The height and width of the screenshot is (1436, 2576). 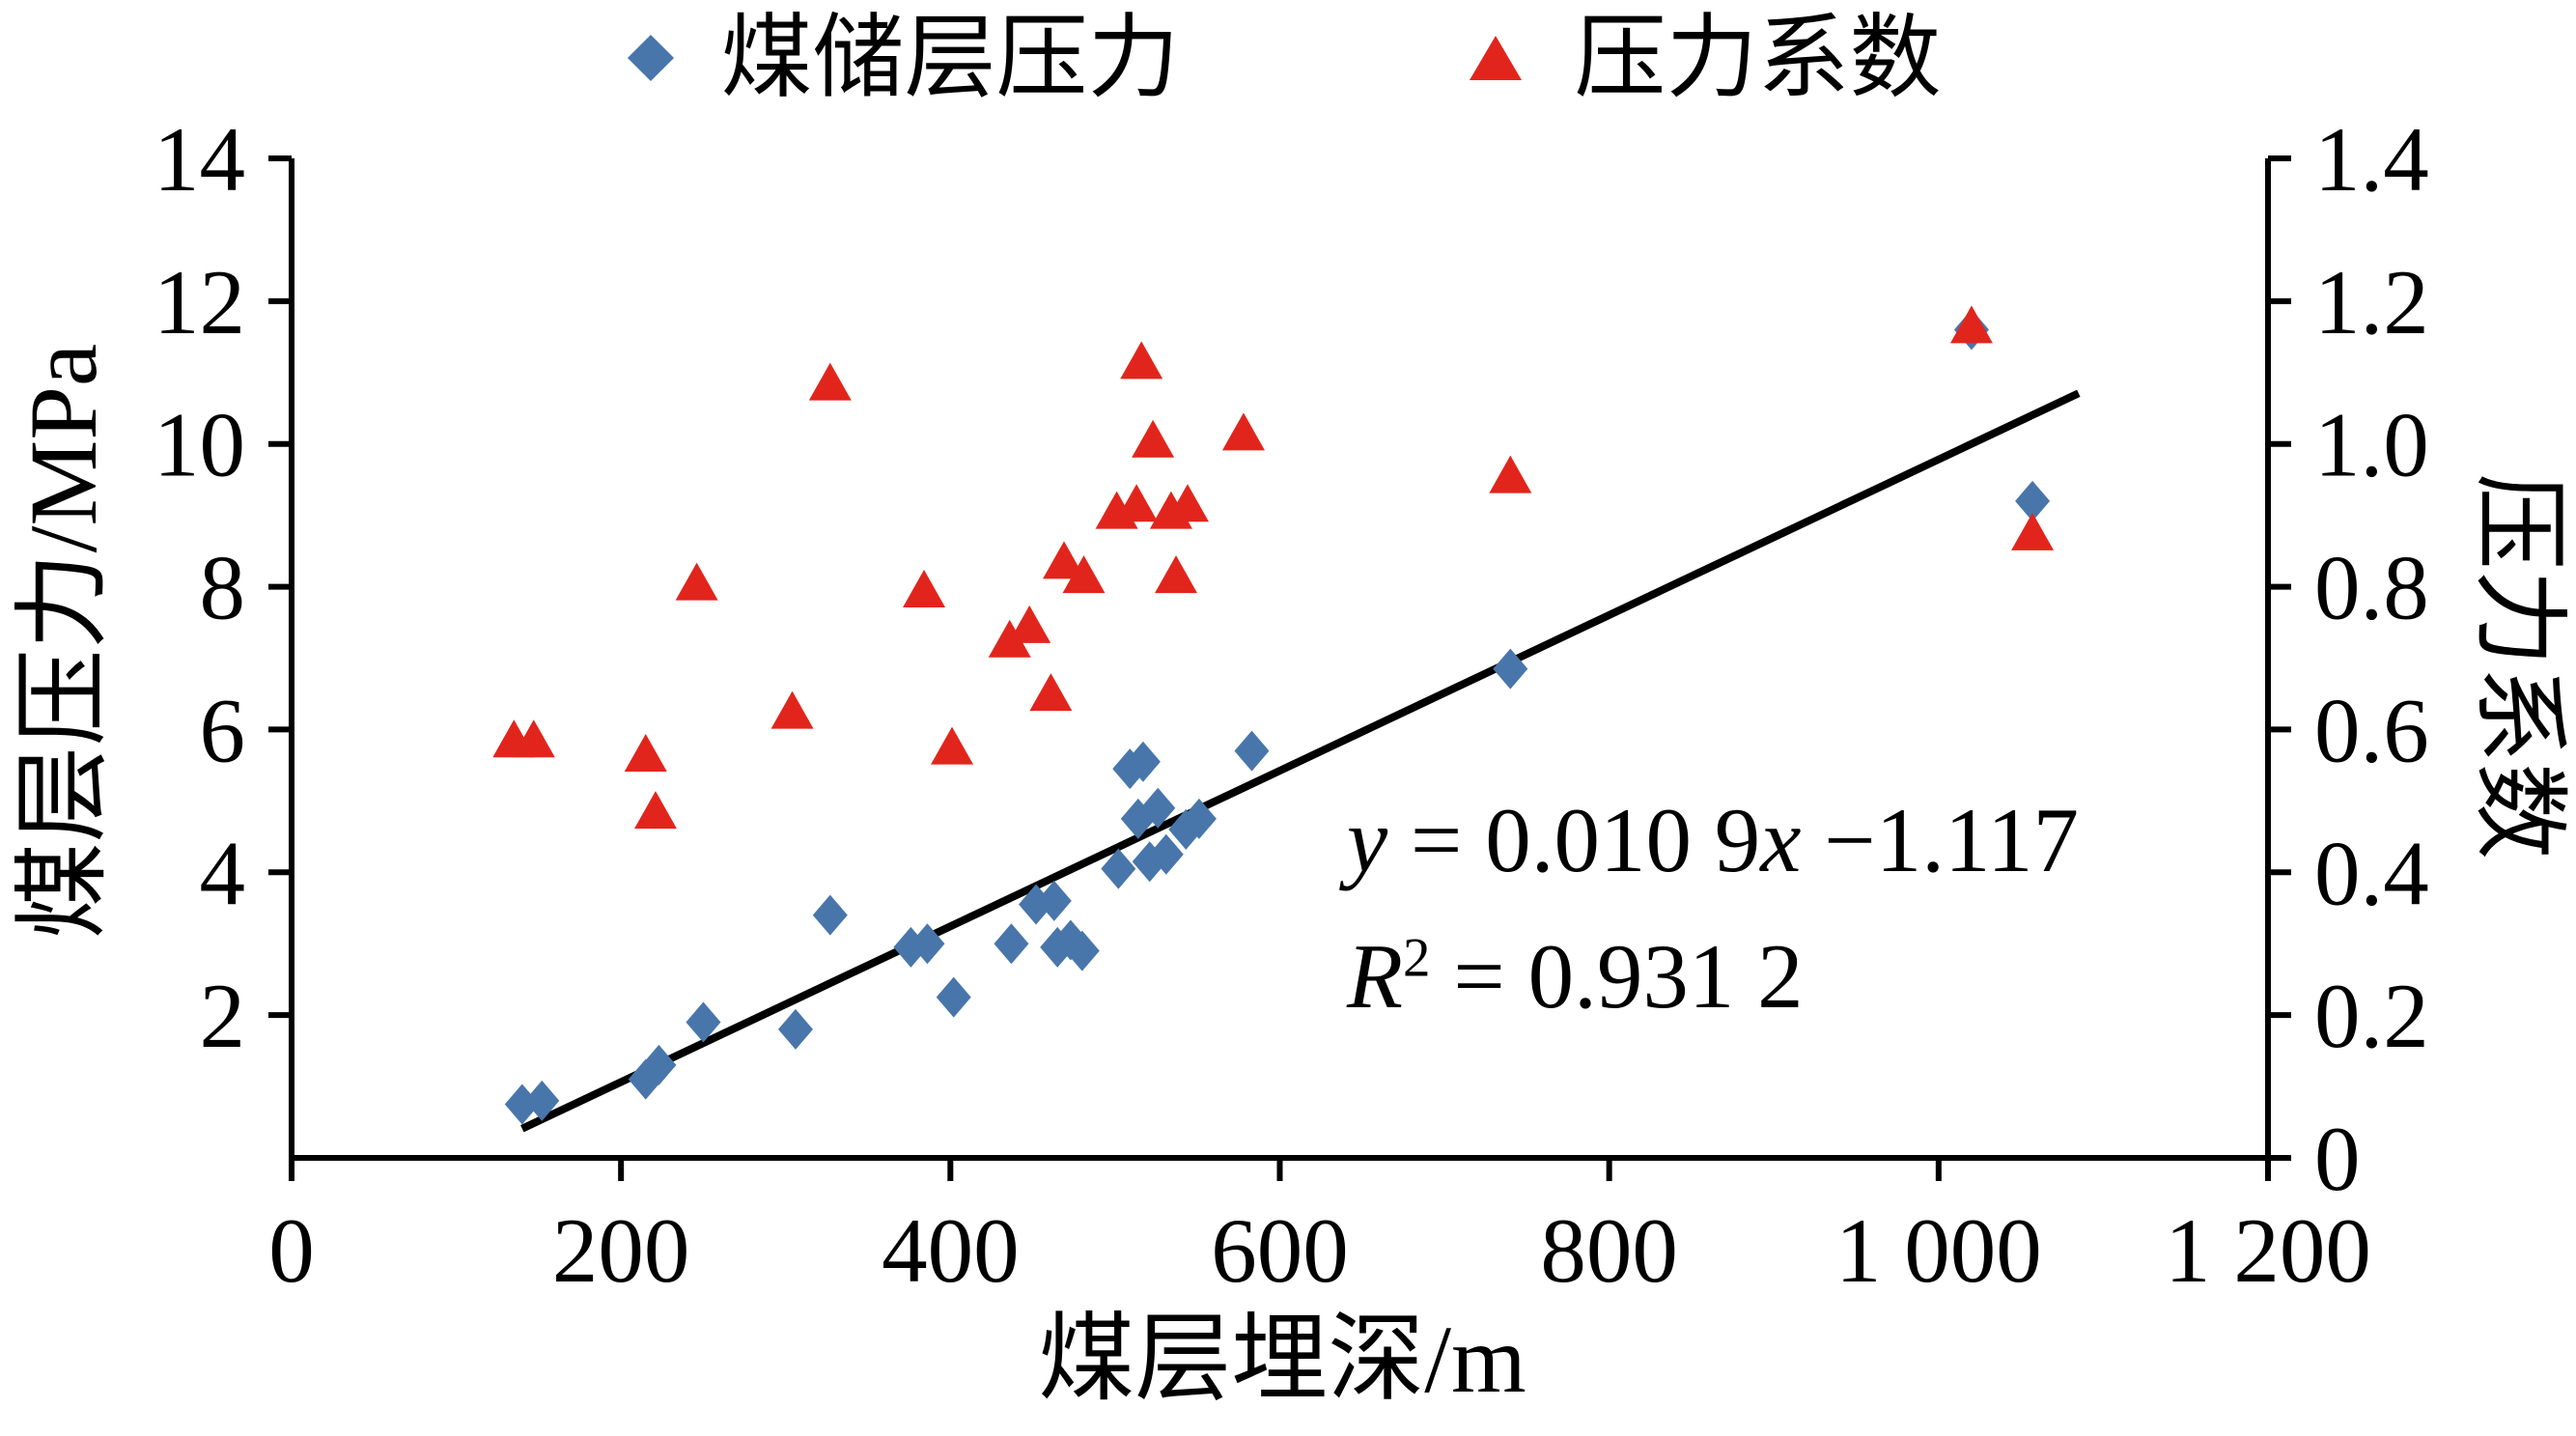 I want to click on svg-text: 14, so click(x=200, y=159).